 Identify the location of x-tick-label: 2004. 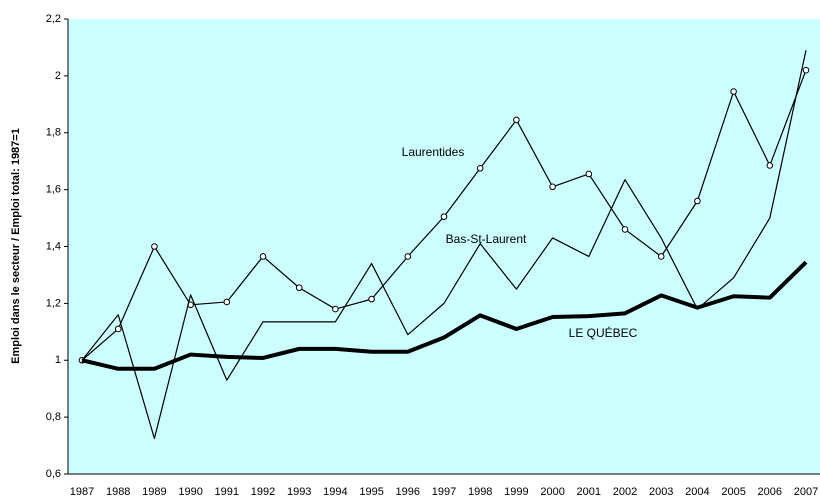
(697, 492).